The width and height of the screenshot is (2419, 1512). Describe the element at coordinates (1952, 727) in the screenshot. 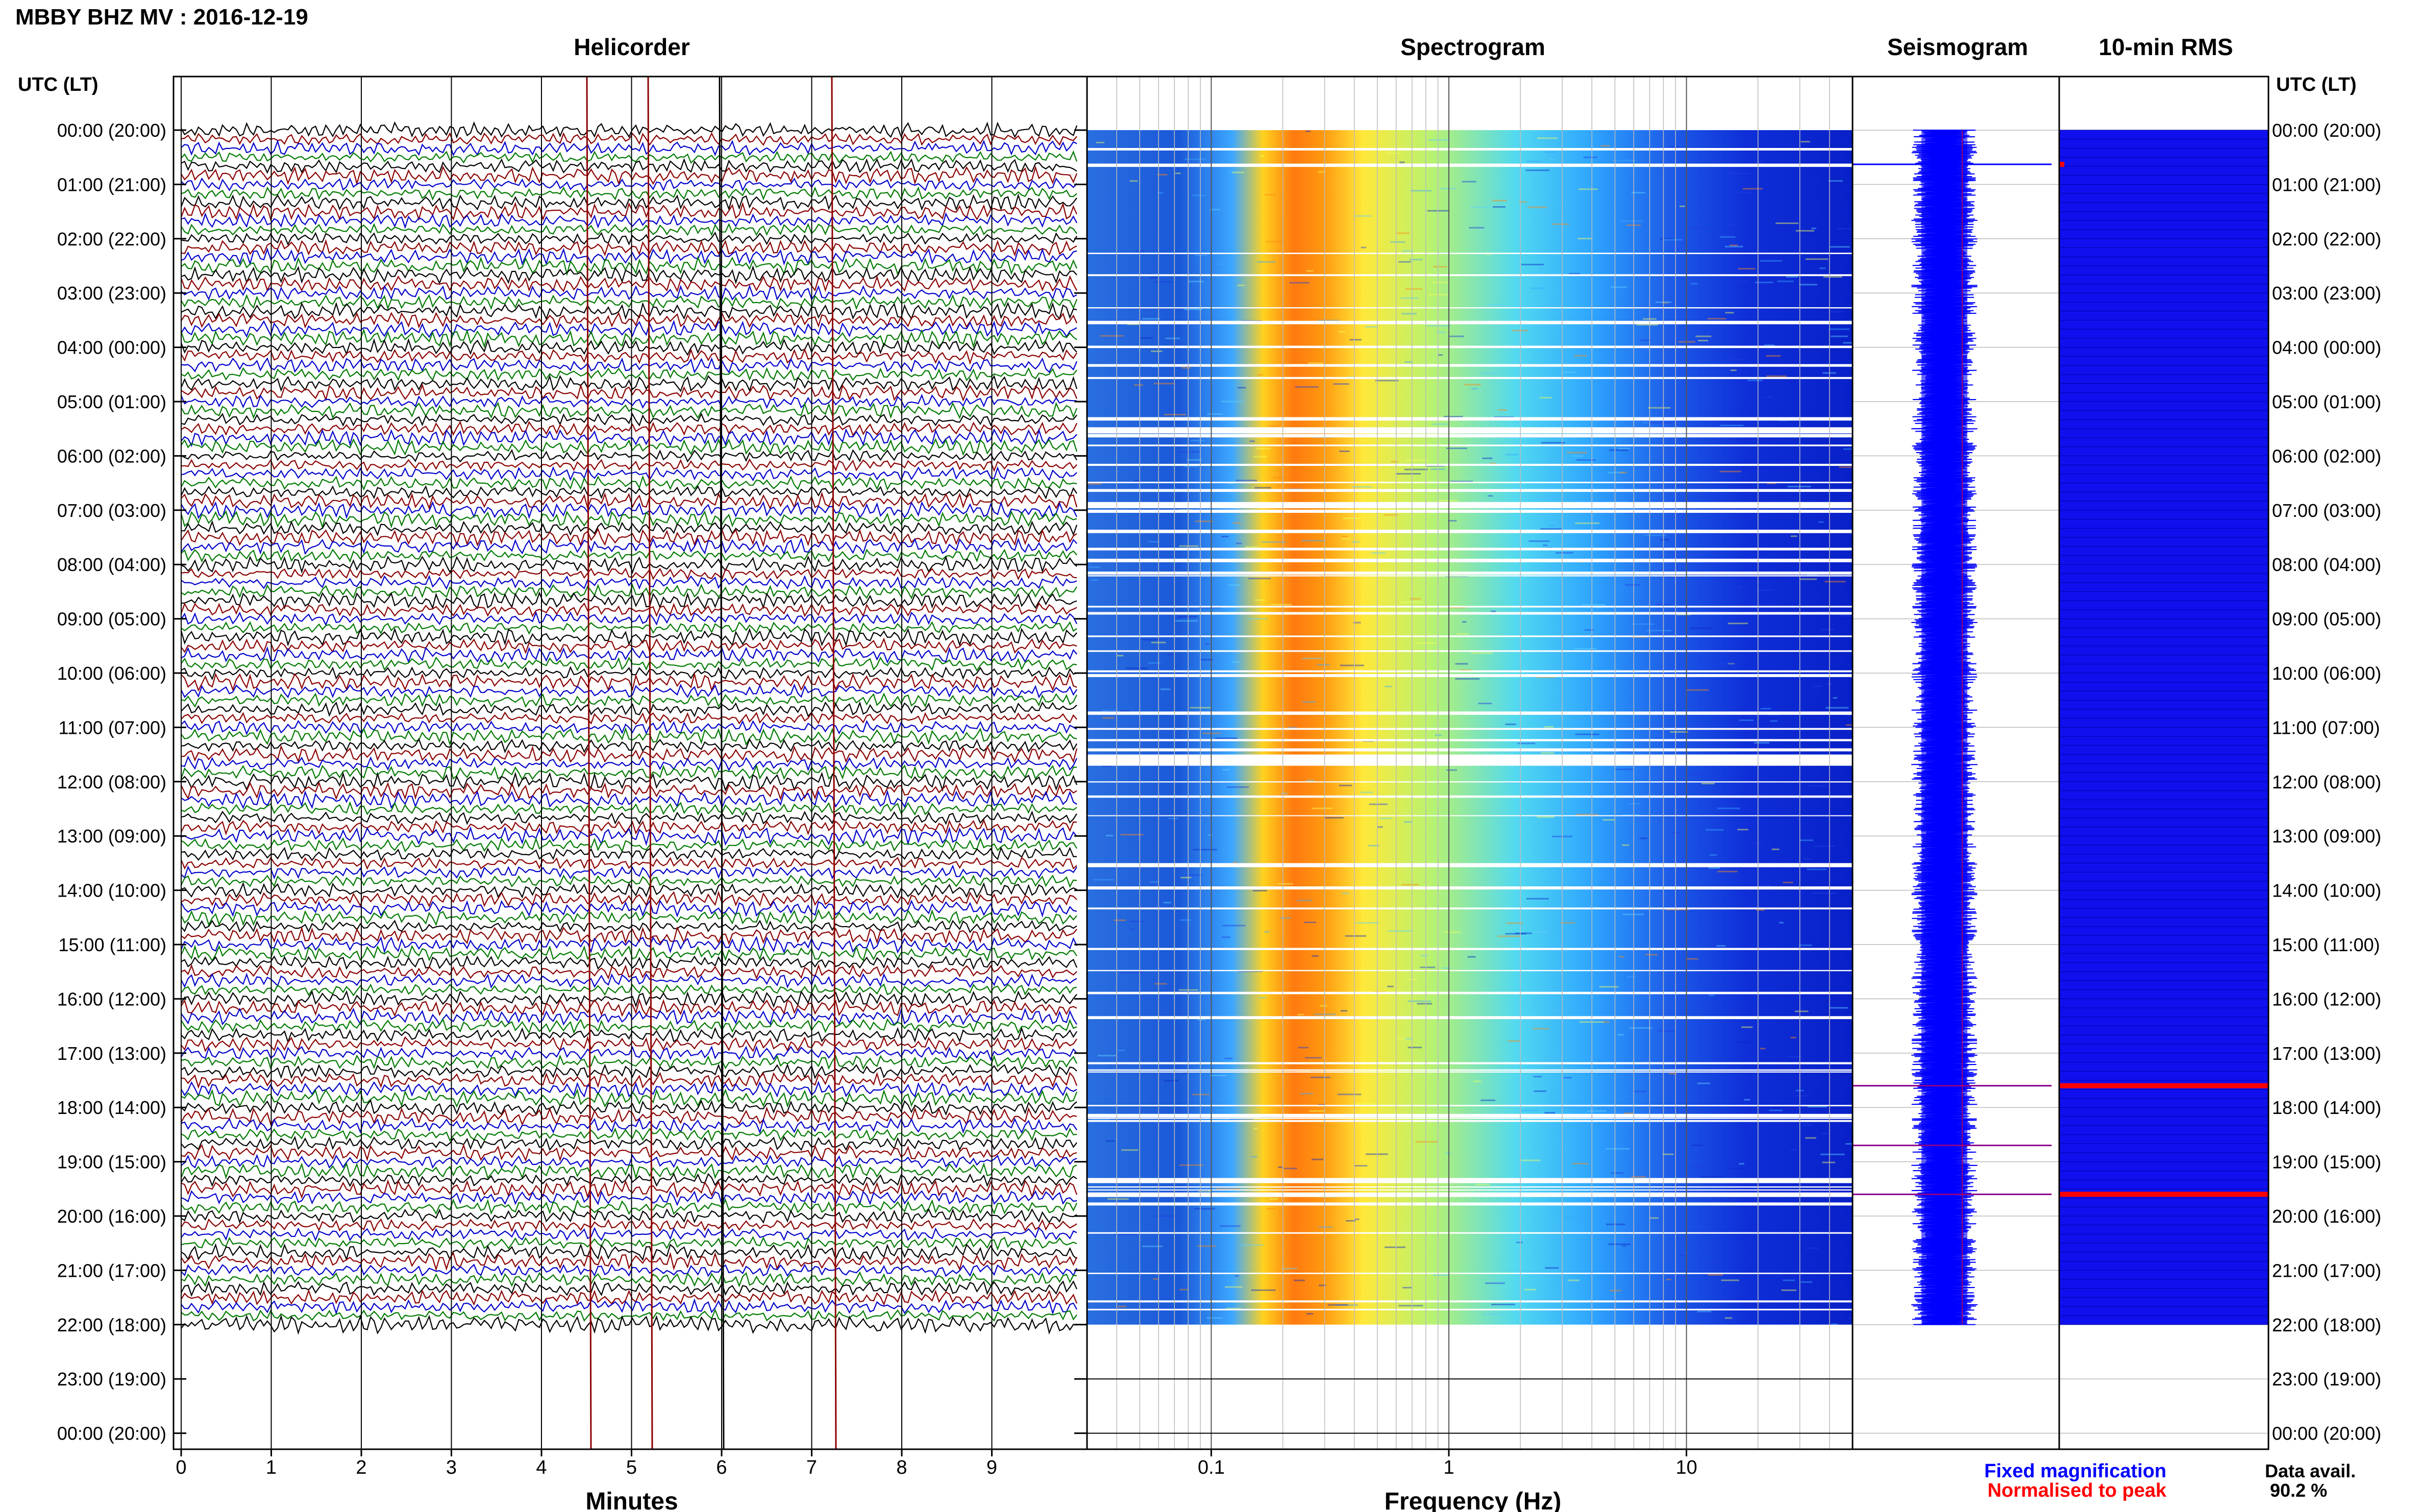

I see `seismogram-trace` at that location.